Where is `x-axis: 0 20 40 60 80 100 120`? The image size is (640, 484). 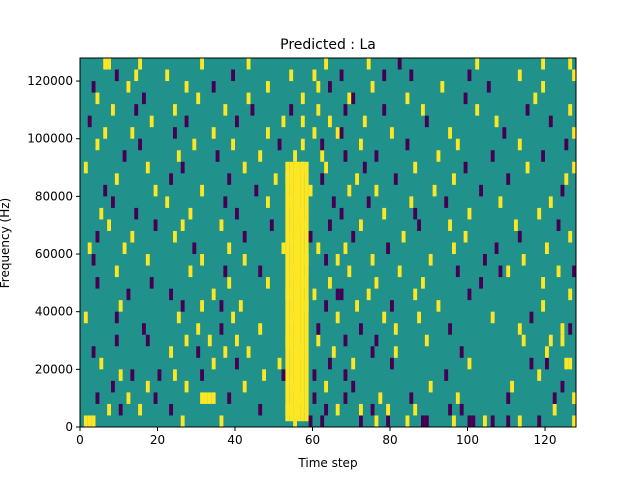
x-axis: 0 20 40 60 80 100 120 is located at coordinates (316, 437).